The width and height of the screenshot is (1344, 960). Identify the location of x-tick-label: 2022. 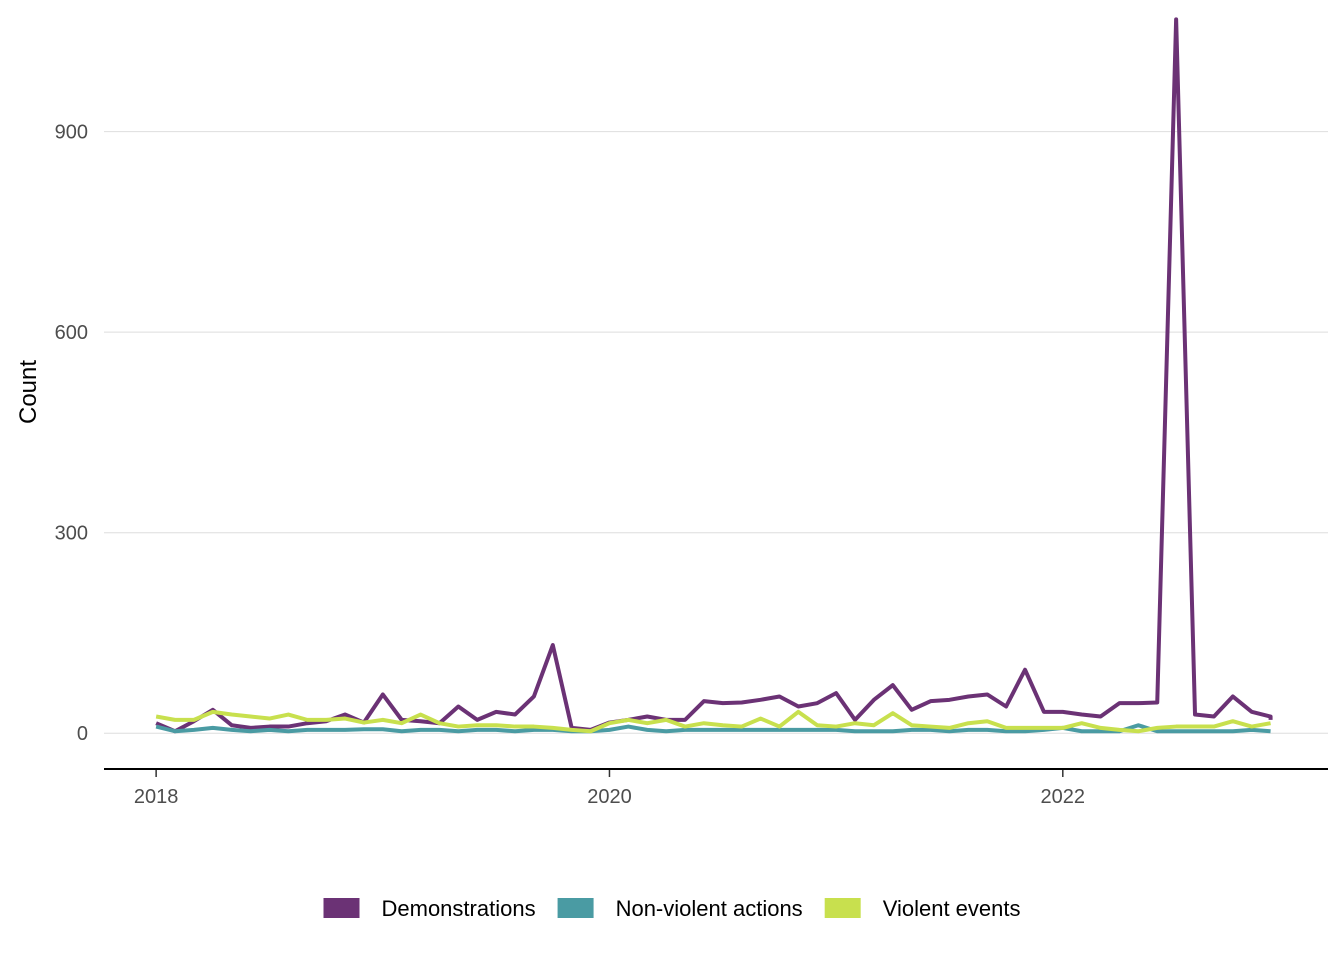
(1063, 797).